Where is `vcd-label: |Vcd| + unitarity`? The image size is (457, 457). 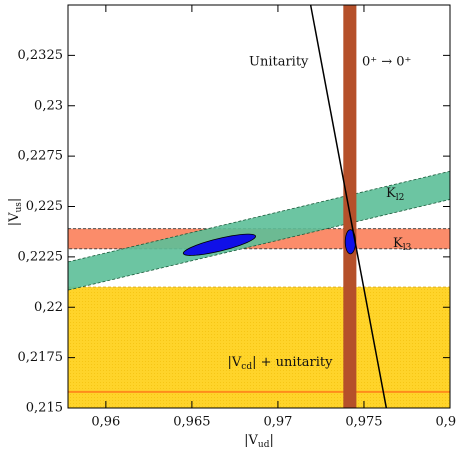 vcd-label: |Vcd| + unitarity is located at coordinates (281, 363).